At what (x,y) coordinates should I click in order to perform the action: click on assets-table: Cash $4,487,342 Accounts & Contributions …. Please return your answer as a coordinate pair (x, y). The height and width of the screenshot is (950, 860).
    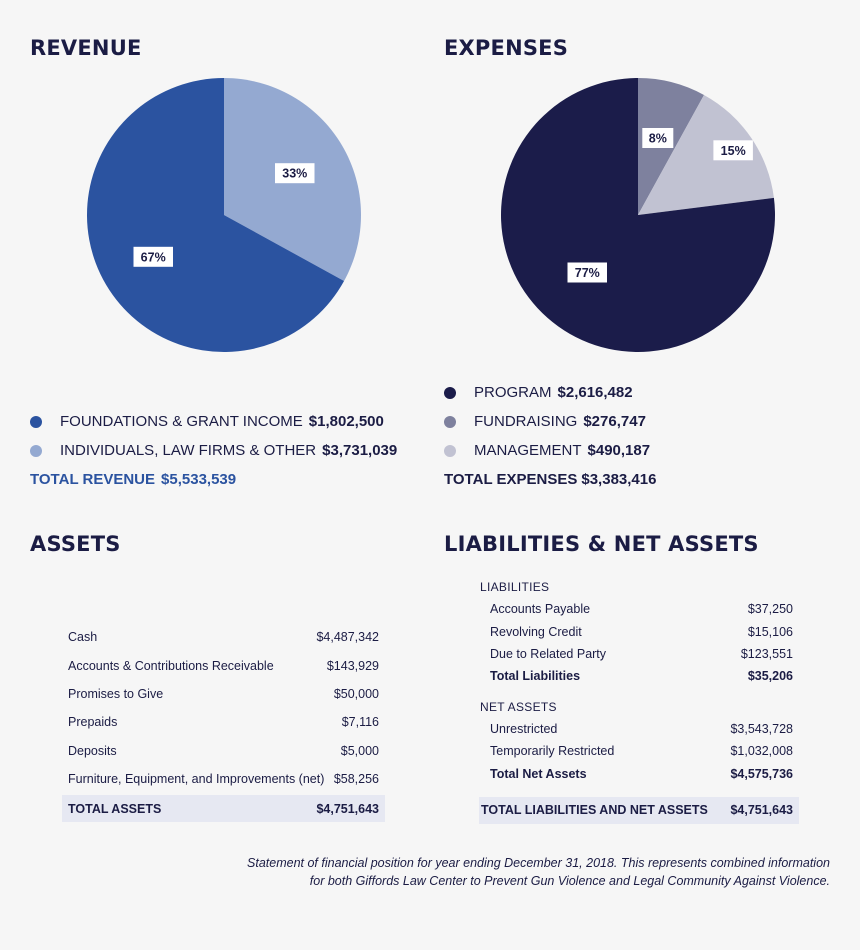
    Looking at the image, I should click on (223, 723).